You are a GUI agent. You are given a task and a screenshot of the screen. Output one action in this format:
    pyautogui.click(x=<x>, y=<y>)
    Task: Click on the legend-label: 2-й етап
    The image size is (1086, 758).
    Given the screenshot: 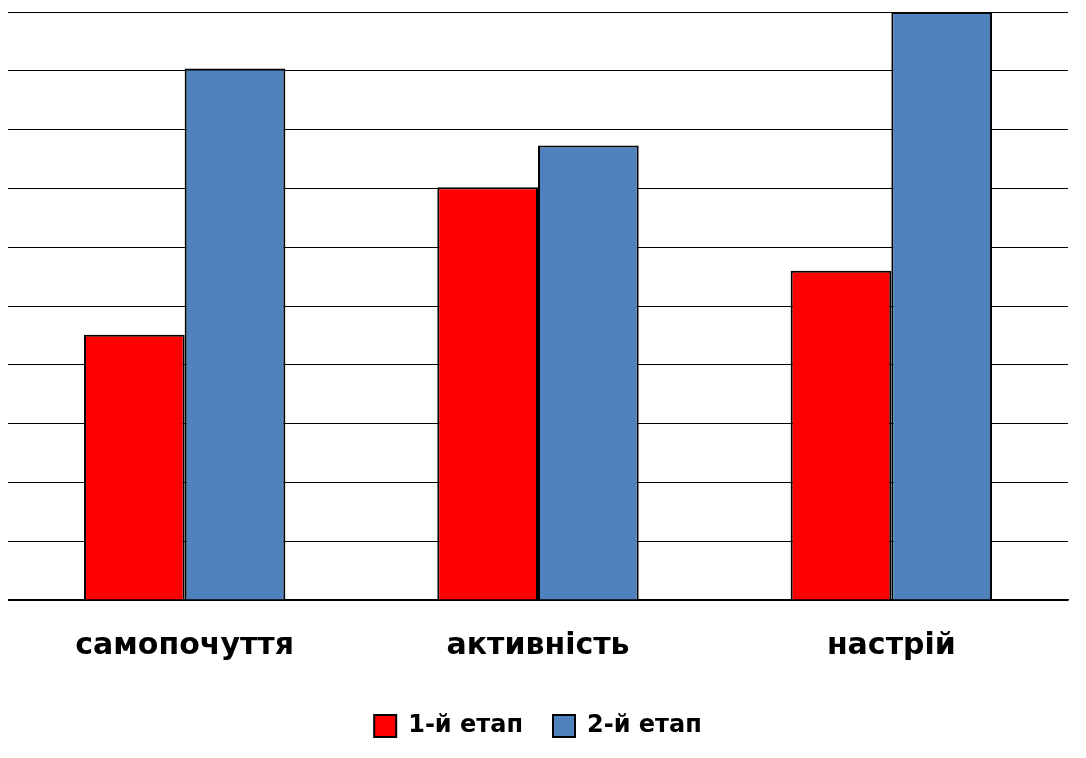 What is the action you would take?
    pyautogui.click(x=644, y=724)
    